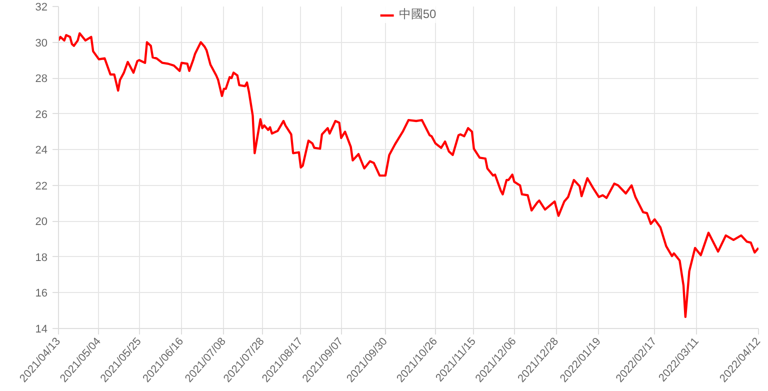 This screenshot has height=391, width=768. Describe the element at coordinates (41, 258) in the screenshot. I see `y-tick-label: 18` at that location.